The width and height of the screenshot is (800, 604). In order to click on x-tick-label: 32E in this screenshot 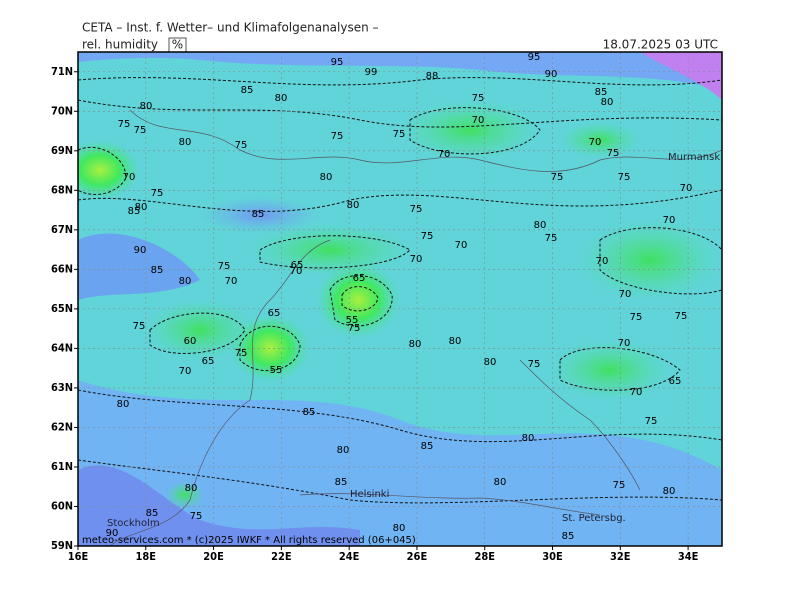, I will do `click(620, 556)`.